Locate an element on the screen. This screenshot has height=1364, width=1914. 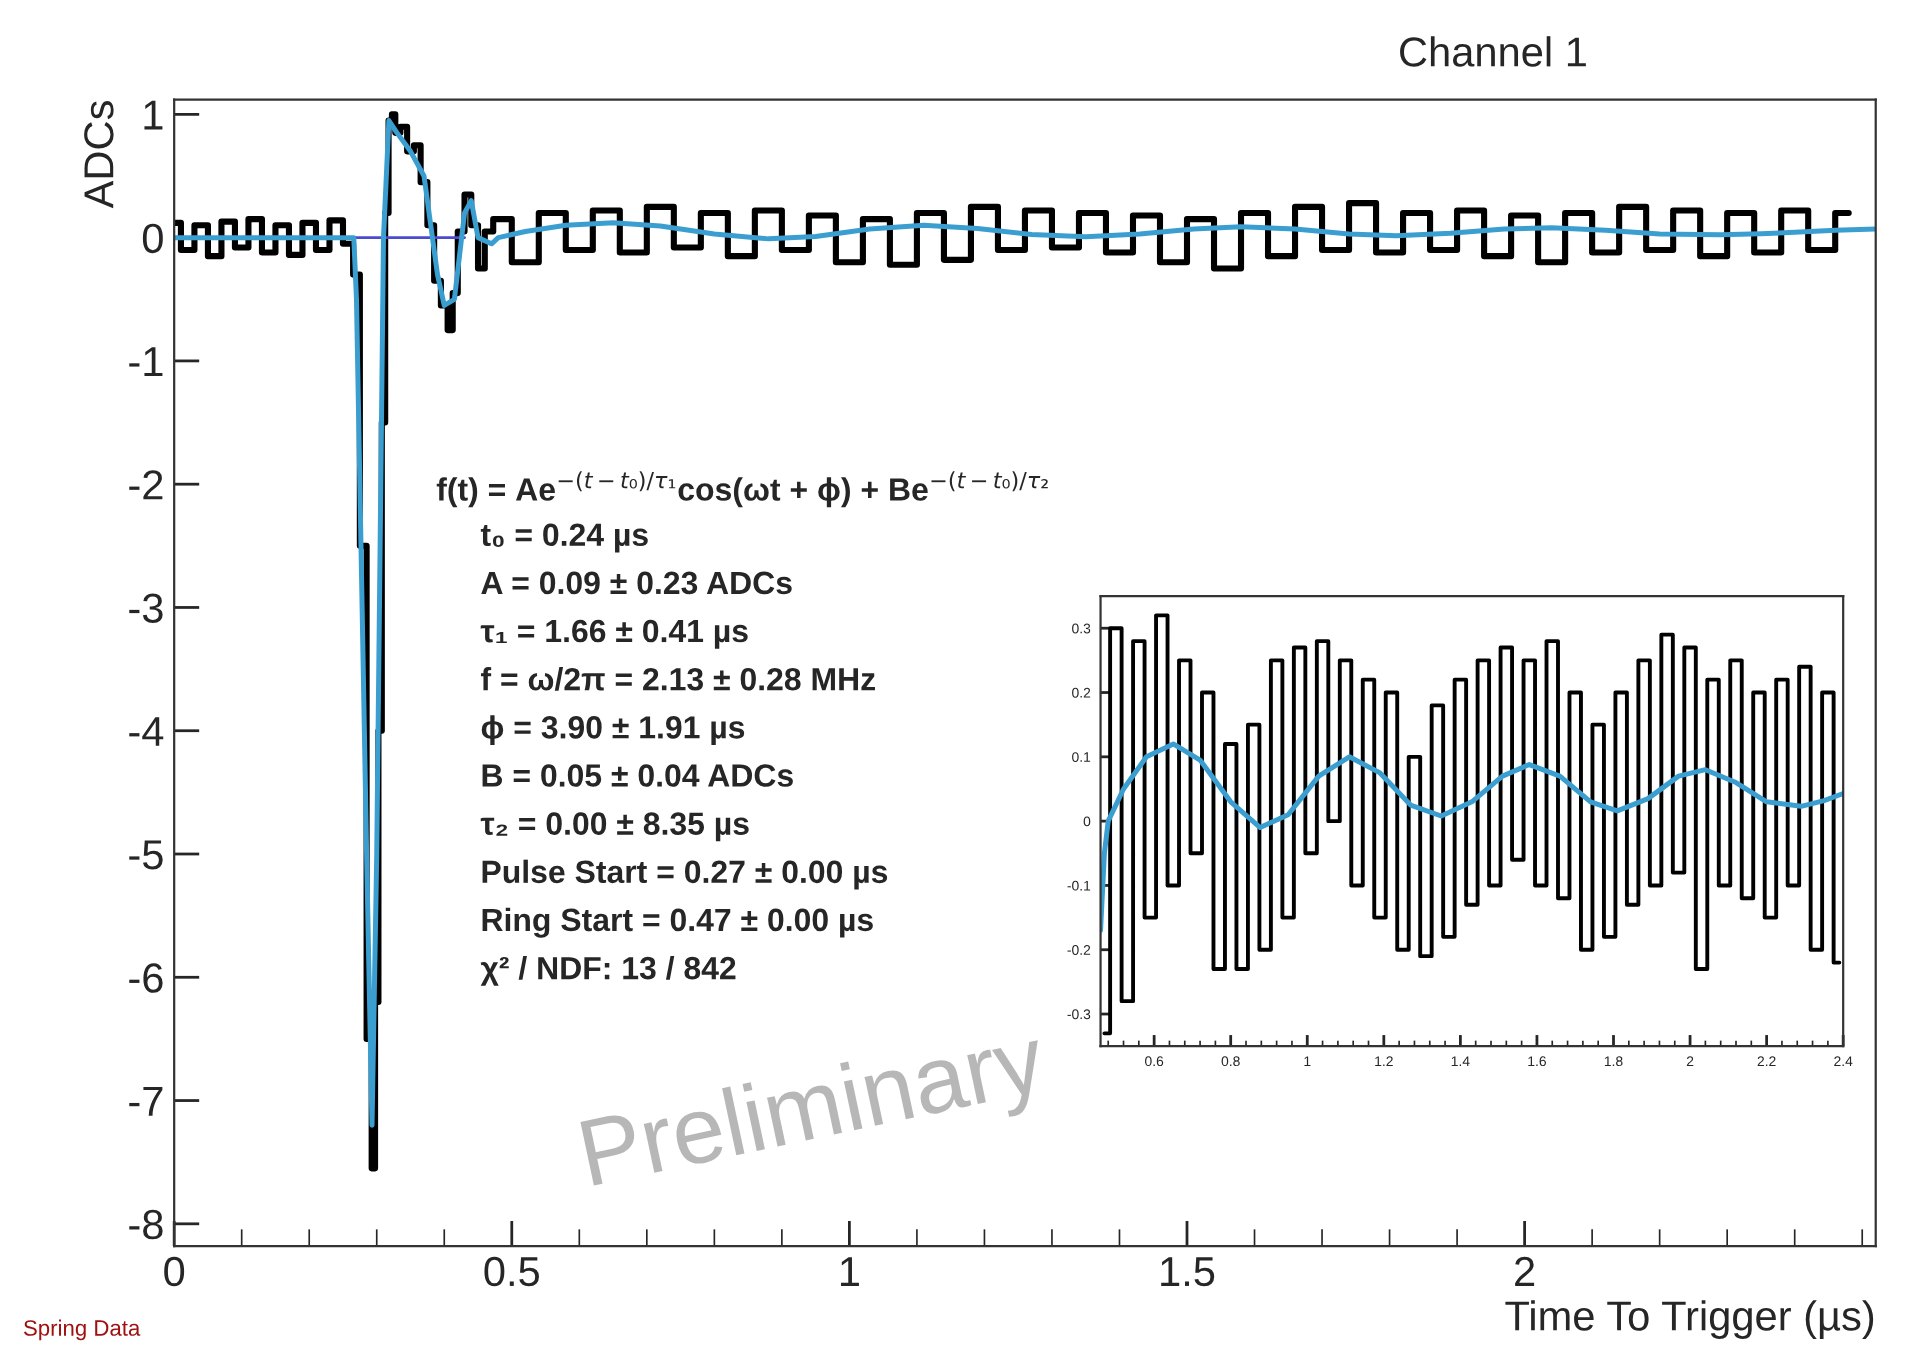
y-tick-label: -4 is located at coordinates (146, 731).